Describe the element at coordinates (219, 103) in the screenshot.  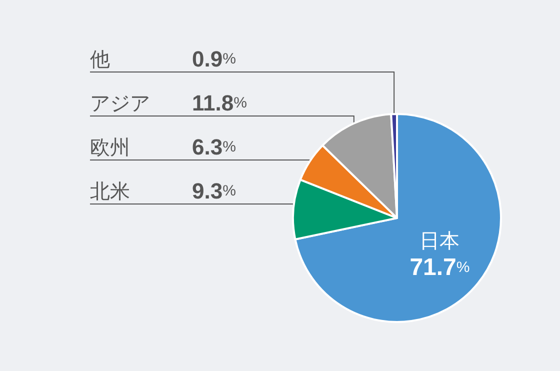
I see `data-label: 11.8%` at that location.